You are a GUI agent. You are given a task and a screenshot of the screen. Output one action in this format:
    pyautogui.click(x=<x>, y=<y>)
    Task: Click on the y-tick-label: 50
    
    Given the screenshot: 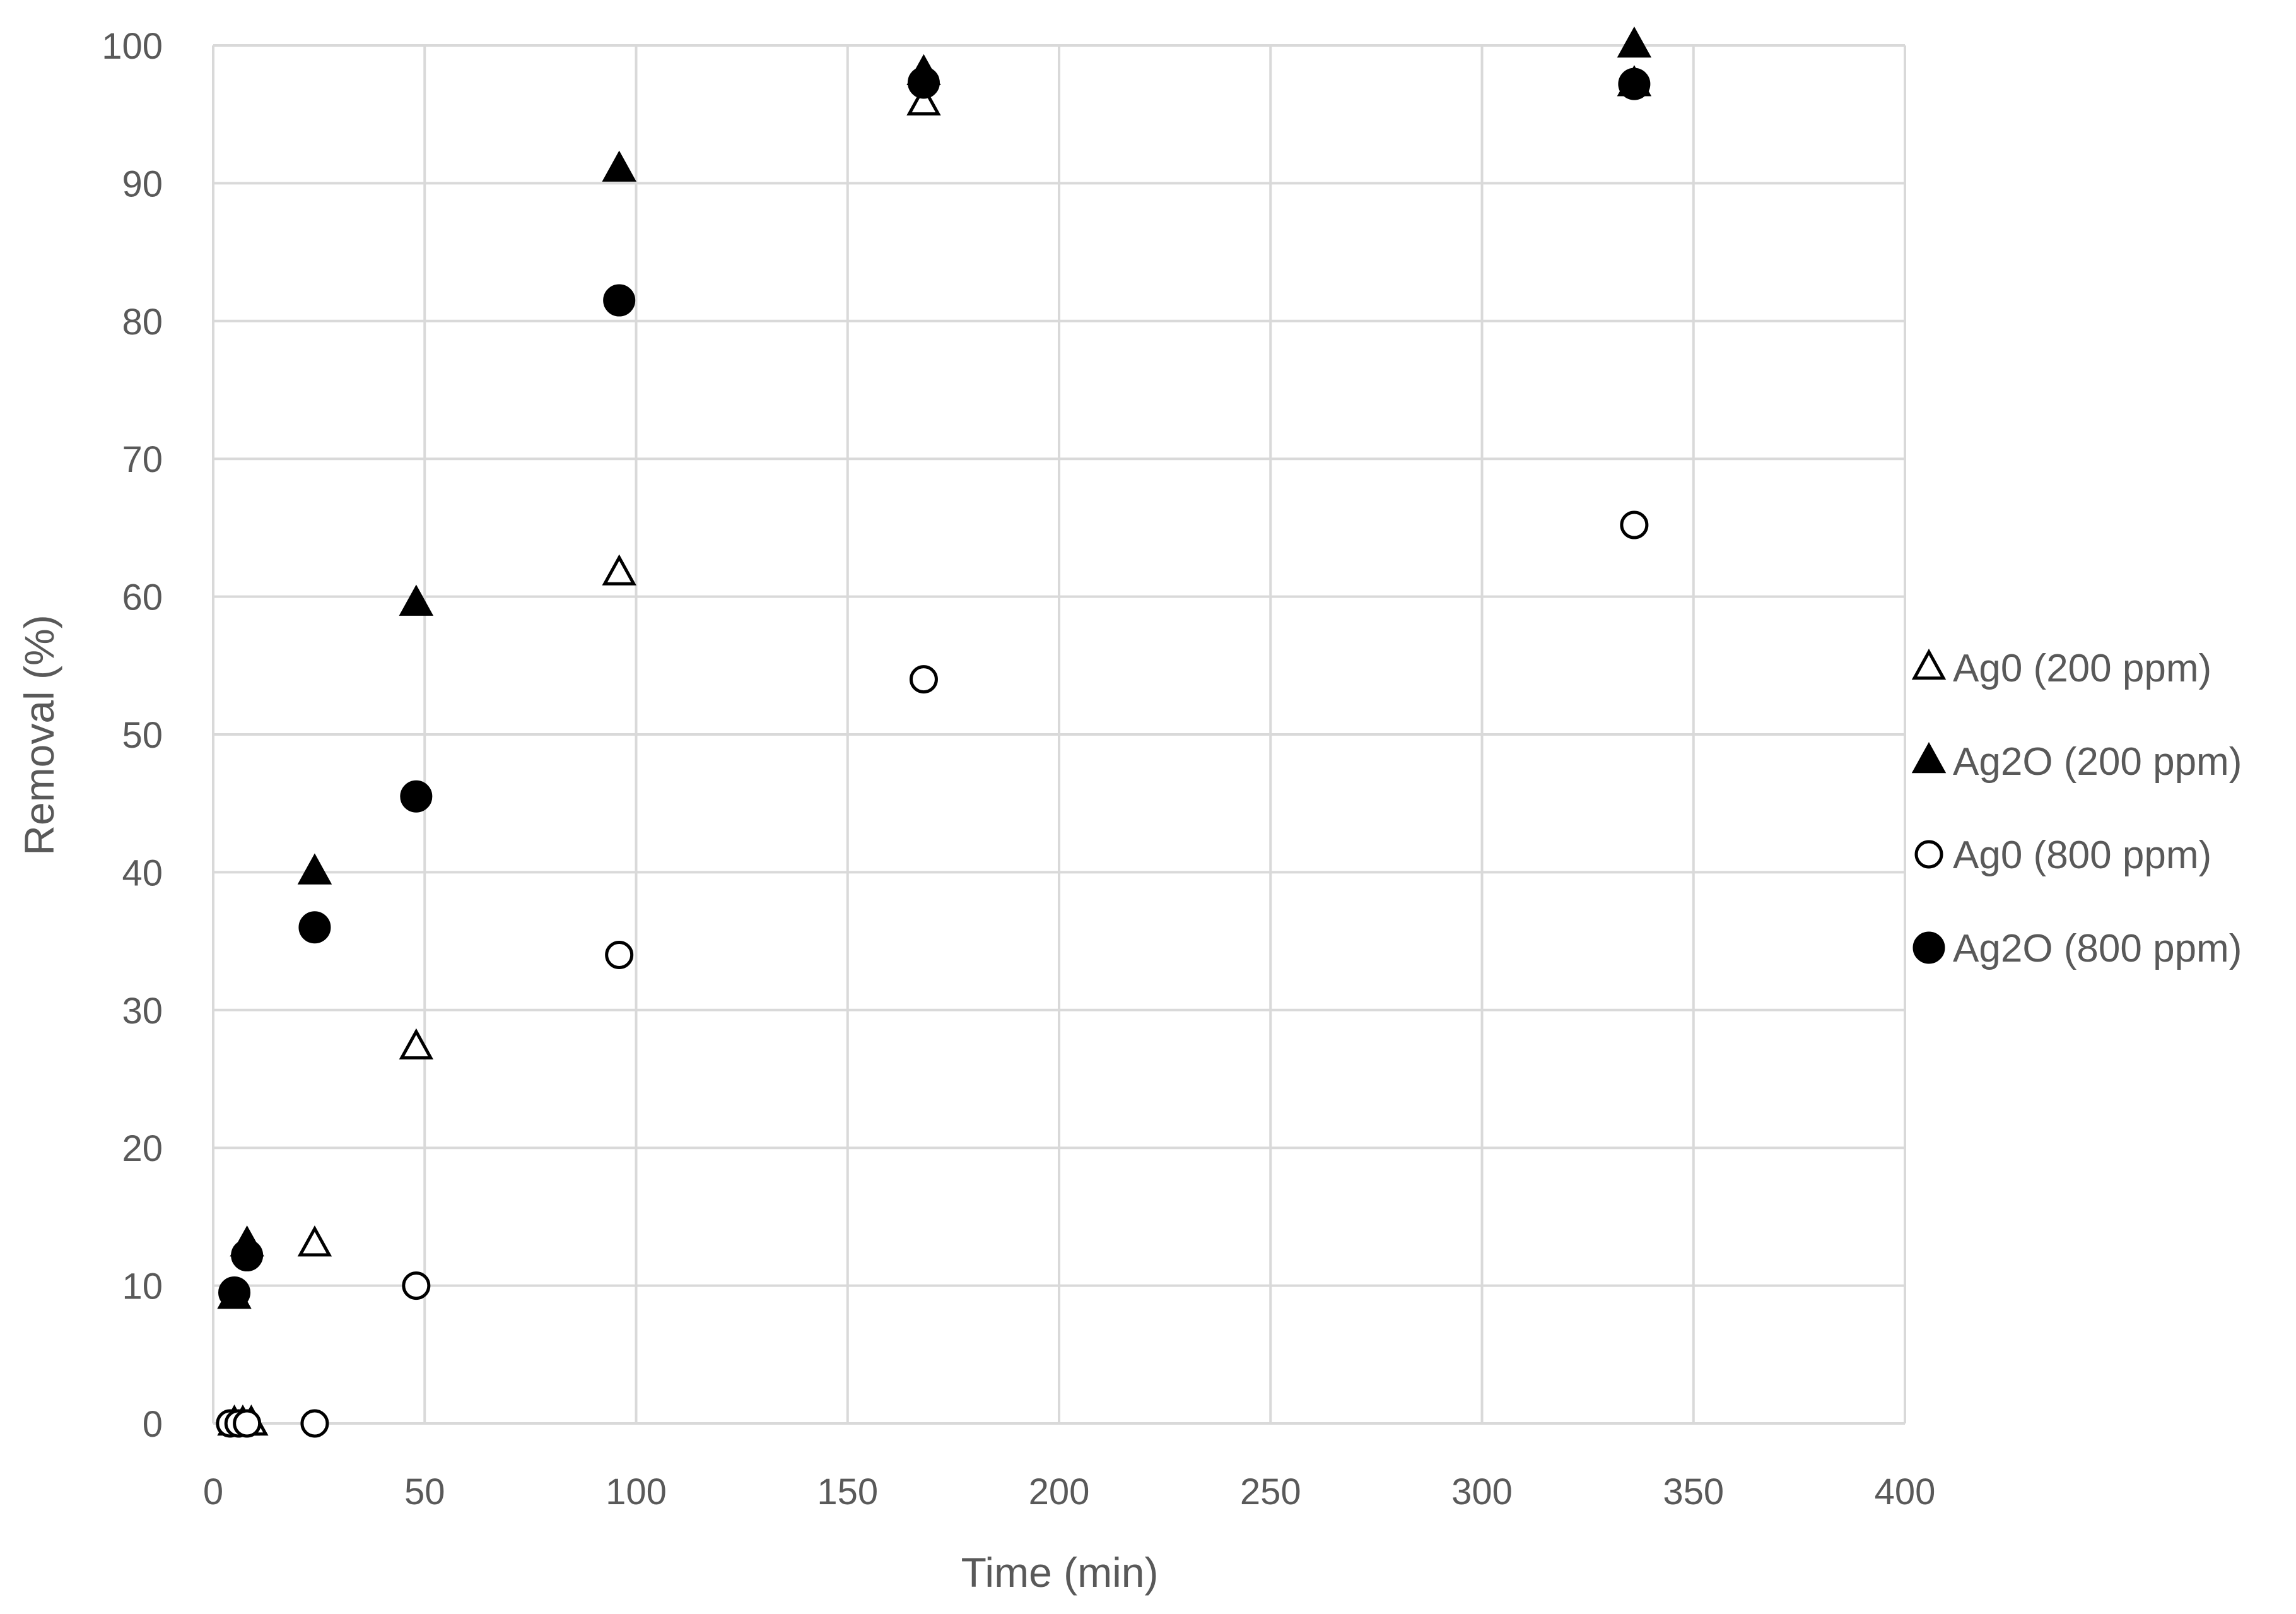 What is the action you would take?
    pyautogui.click(x=142, y=736)
    